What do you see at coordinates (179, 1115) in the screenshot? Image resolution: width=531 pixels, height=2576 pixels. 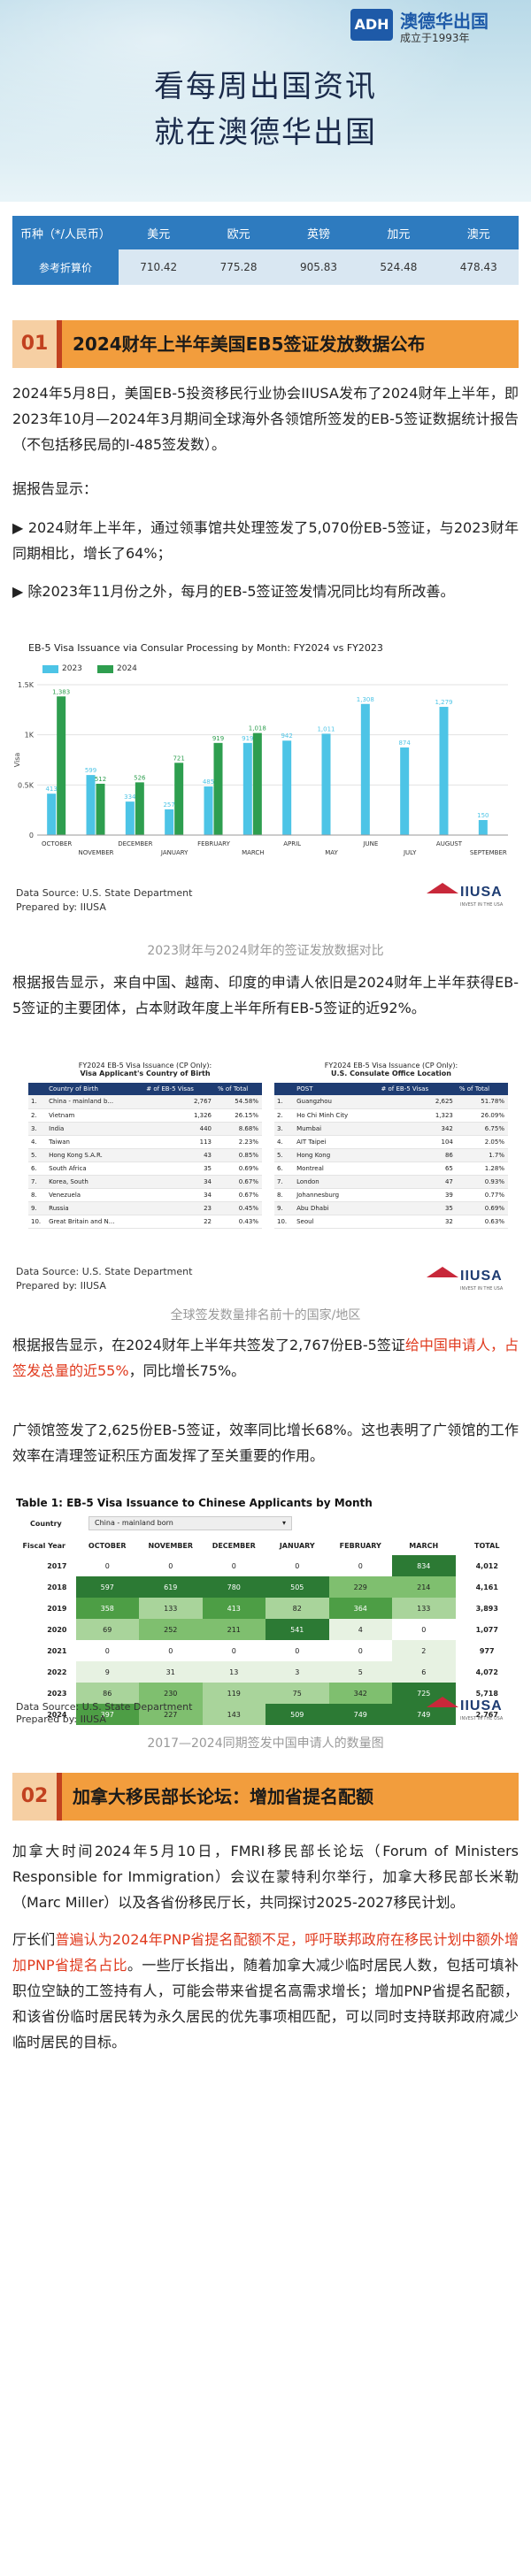 I see `country_table-cell: 1,326` at bounding box center [179, 1115].